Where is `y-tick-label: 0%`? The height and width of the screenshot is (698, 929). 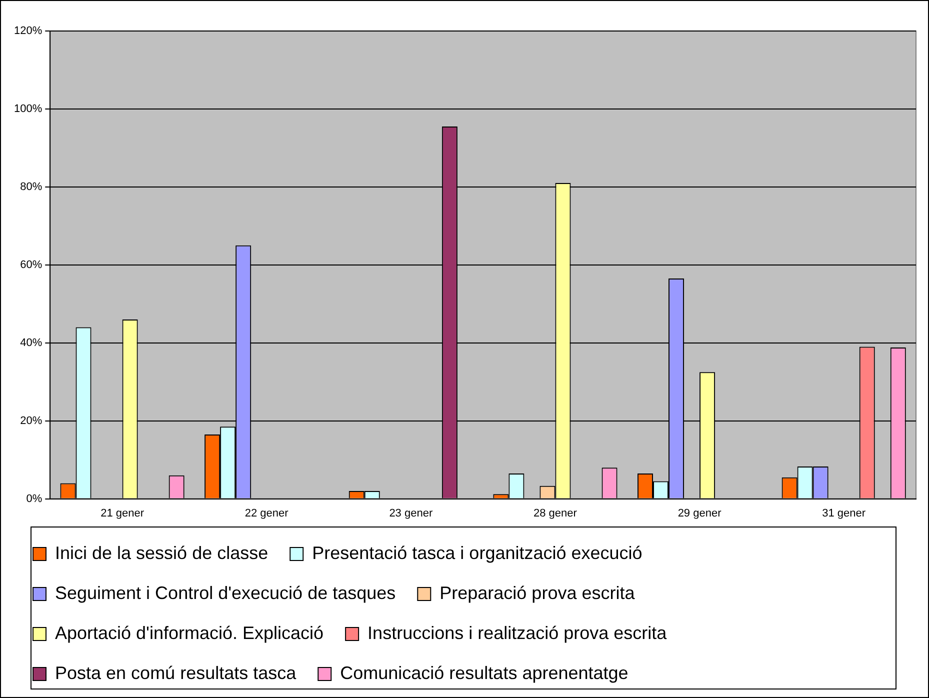 y-tick-label: 0% is located at coordinates (34, 498).